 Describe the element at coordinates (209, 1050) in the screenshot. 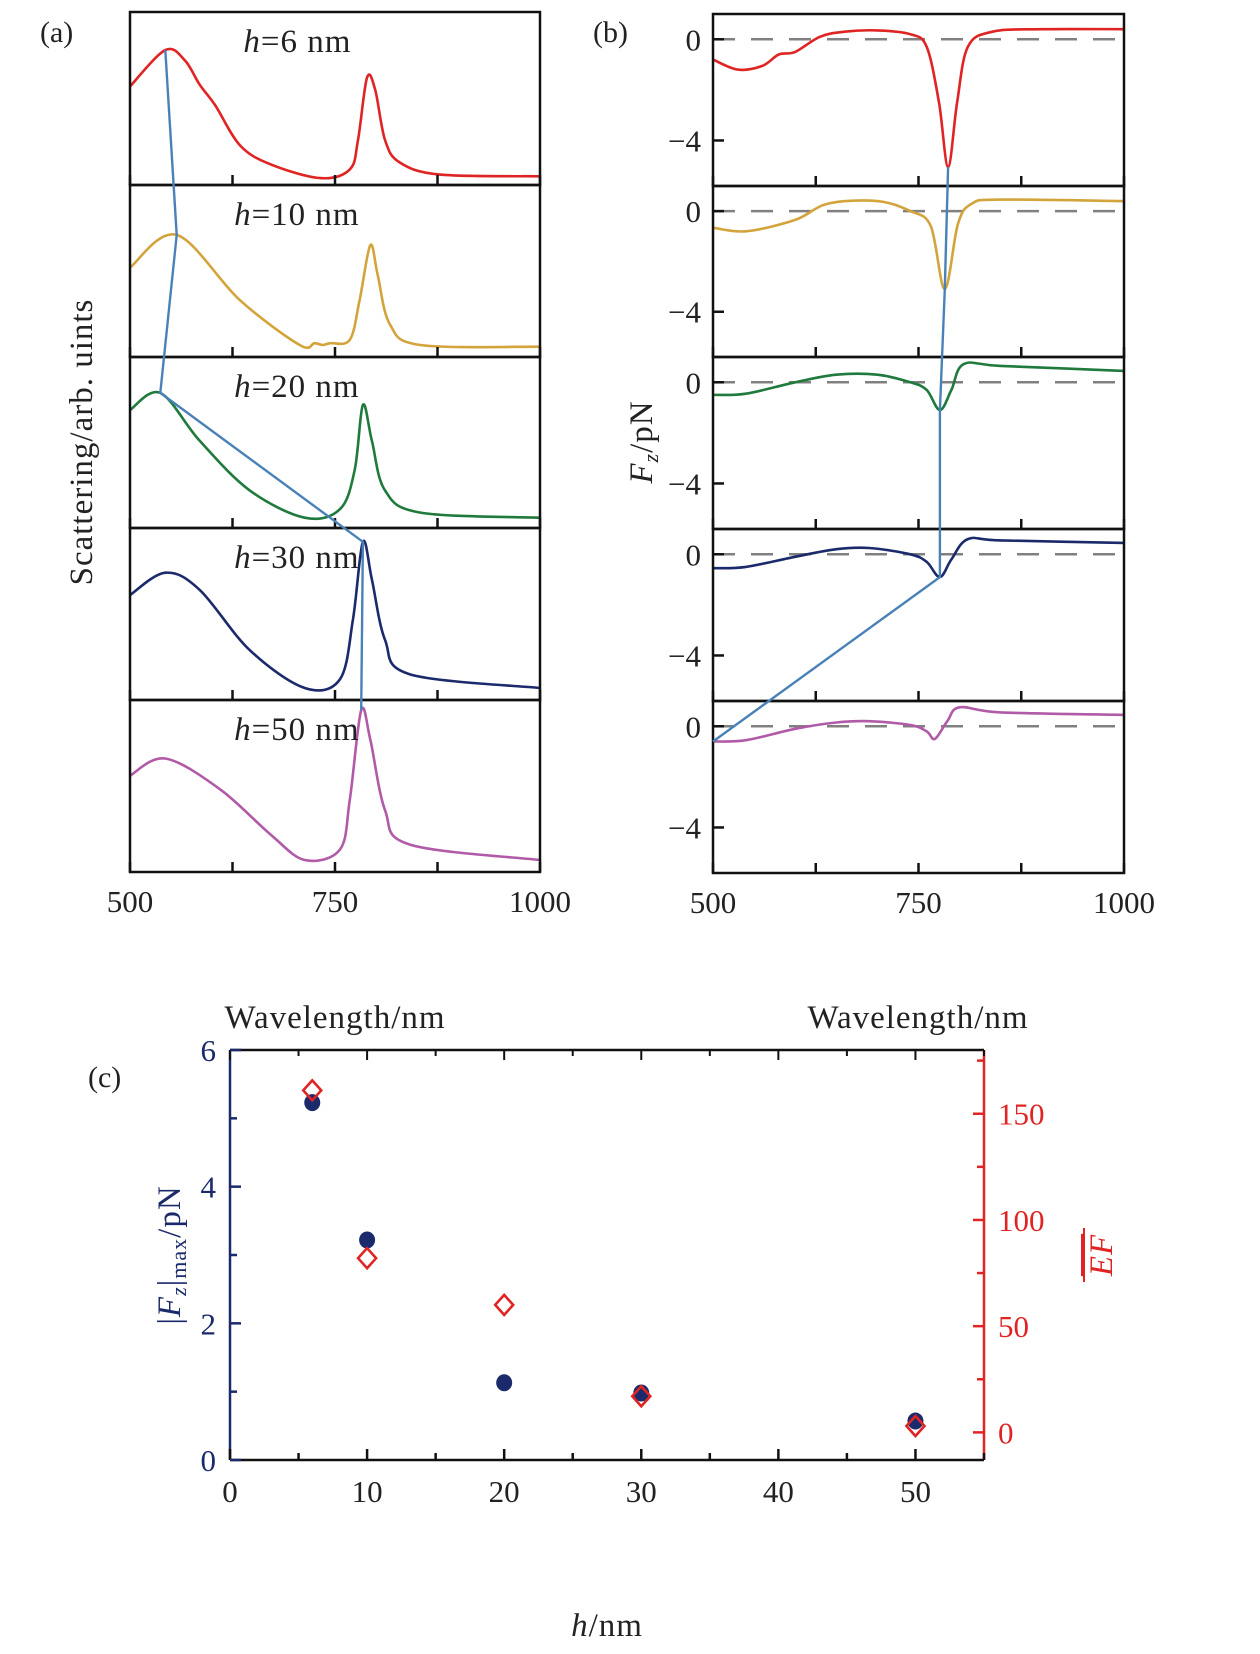

I see `left-y-tick-label: 6` at that location.